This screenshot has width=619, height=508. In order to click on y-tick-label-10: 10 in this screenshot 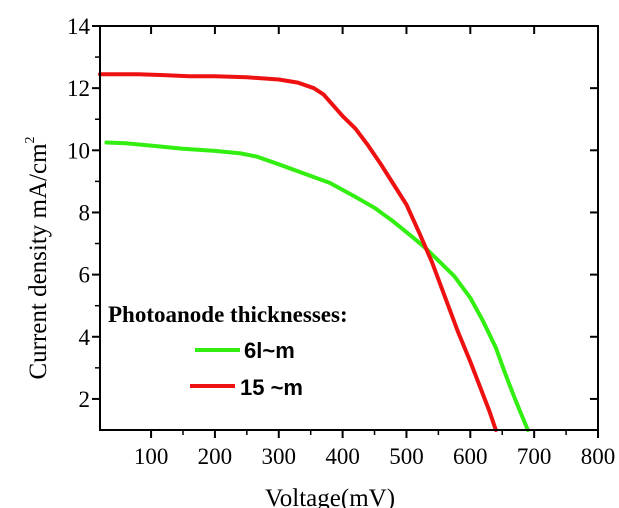, I will do `click(78, 150)`.